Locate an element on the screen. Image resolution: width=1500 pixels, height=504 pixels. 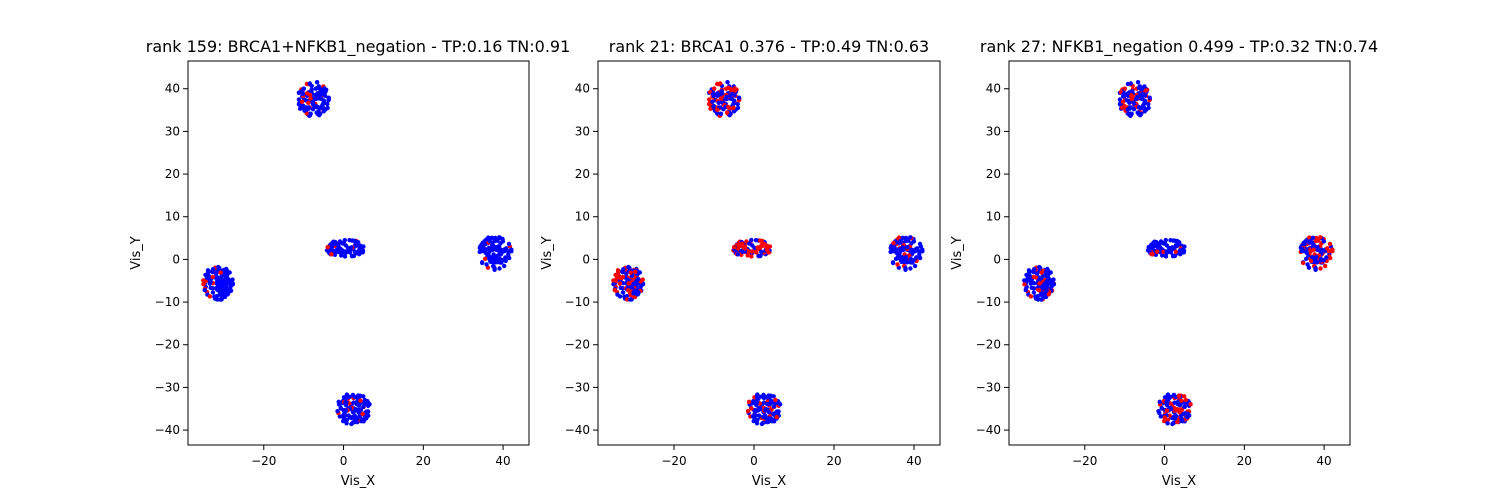
y-tick-label: 20 is located at coordinates (172, 174).